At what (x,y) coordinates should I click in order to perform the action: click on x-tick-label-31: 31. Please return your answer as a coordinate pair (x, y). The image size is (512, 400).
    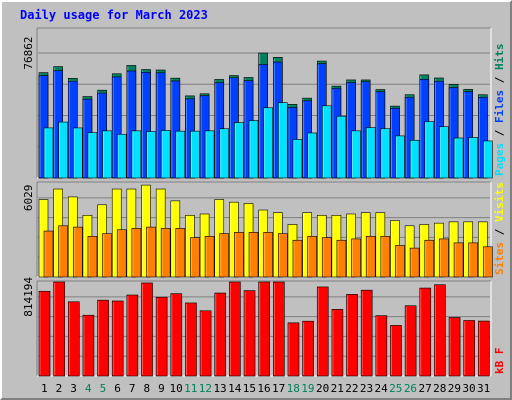
    Looking at the image, I should click on (483, 388).